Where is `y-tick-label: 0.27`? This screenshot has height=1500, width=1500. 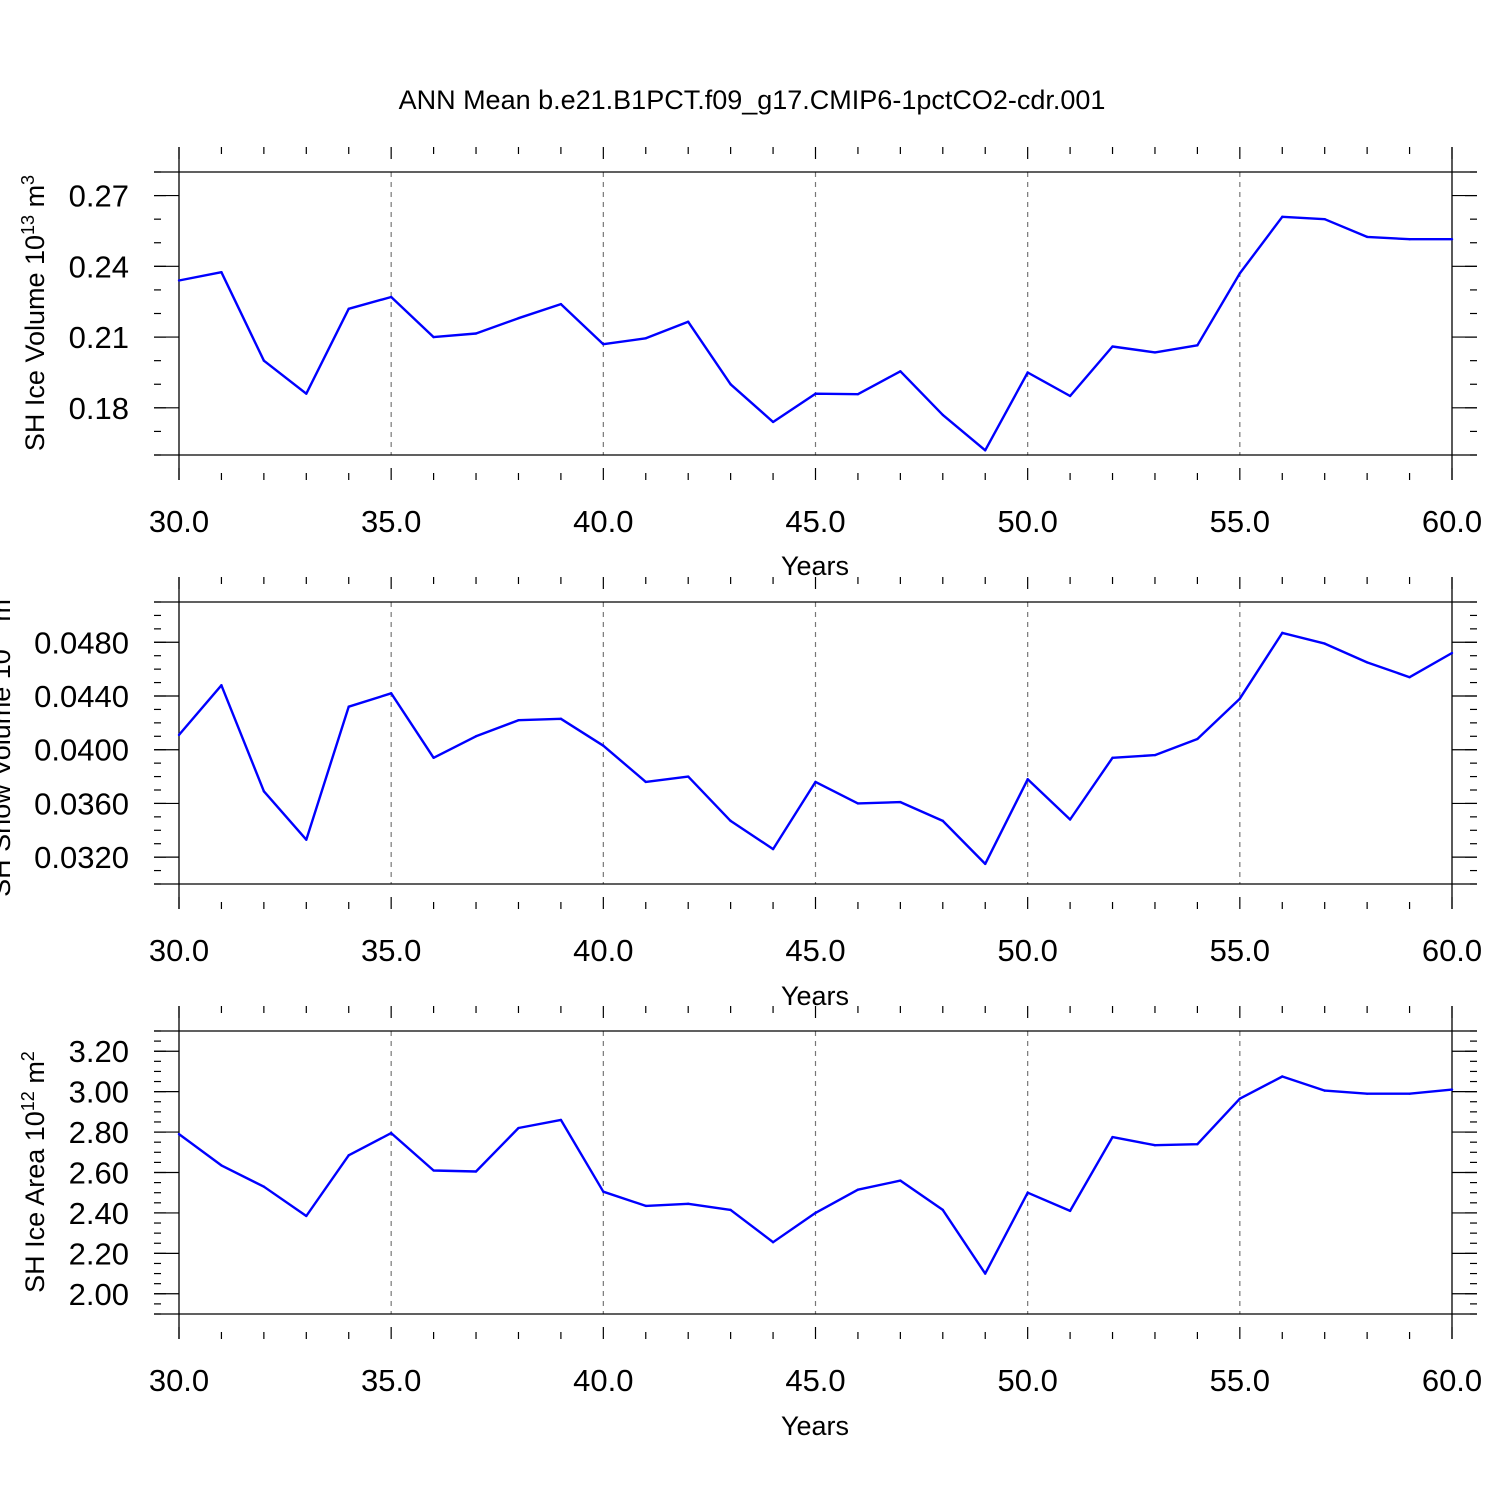
y-tick-label: 0.27 is located at coordinates (99, 196).